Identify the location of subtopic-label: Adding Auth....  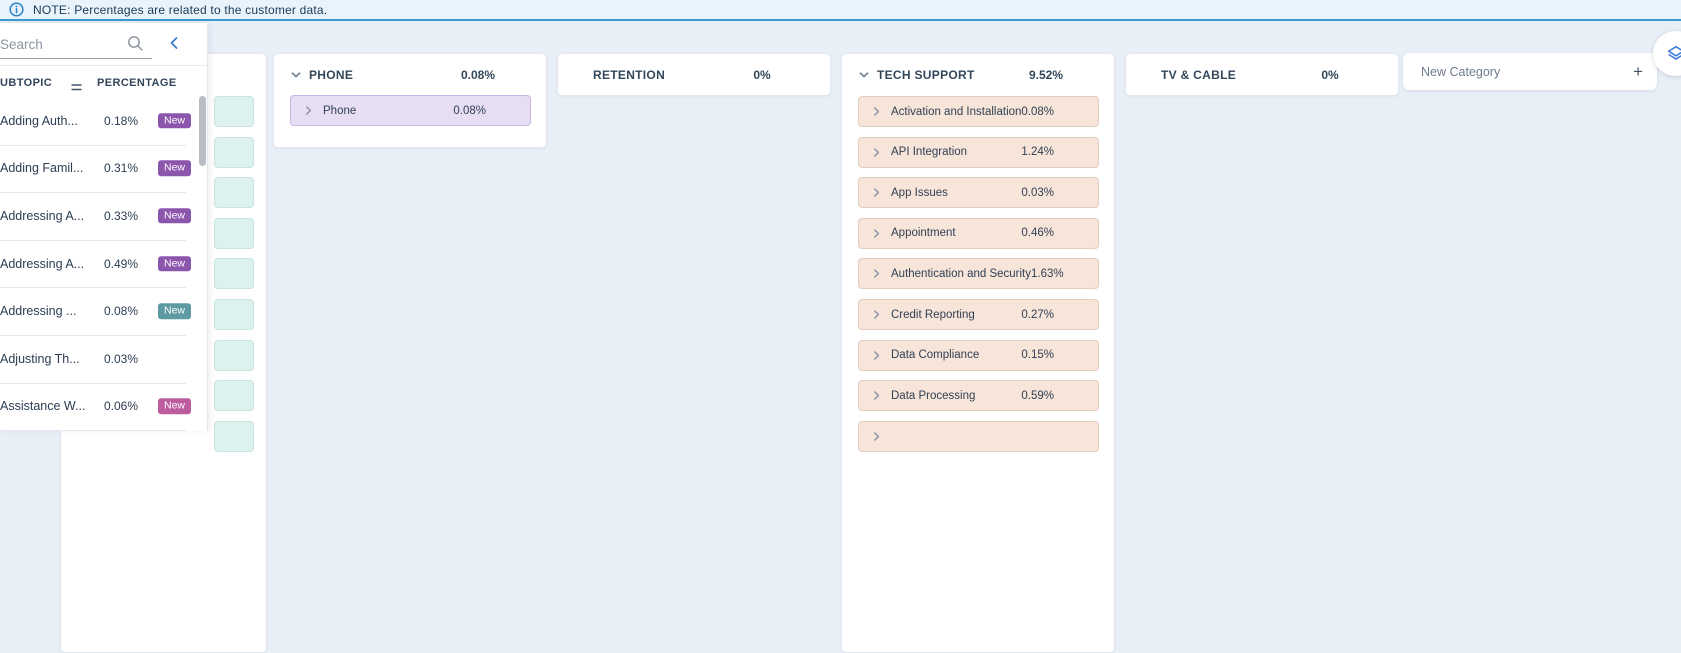
(39, 121).